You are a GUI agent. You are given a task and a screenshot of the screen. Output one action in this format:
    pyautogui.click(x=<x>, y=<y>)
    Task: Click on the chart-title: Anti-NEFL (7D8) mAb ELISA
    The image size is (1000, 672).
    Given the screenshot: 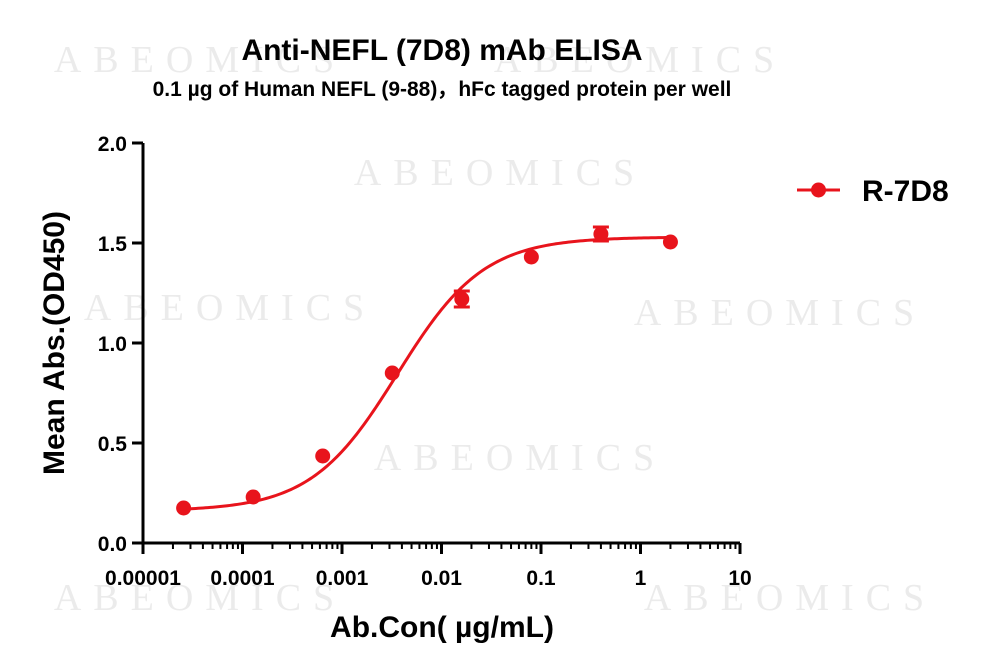 What is the action you would take?
    pyautogui.click(x=441, y=50)
    